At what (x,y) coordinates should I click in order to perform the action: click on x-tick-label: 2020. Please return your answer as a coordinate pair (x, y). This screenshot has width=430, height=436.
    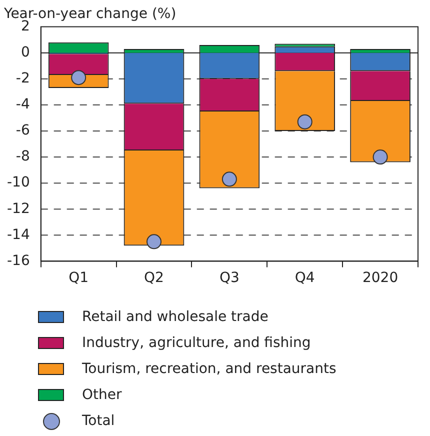
    Looking at the image, I should click on (380, 278).